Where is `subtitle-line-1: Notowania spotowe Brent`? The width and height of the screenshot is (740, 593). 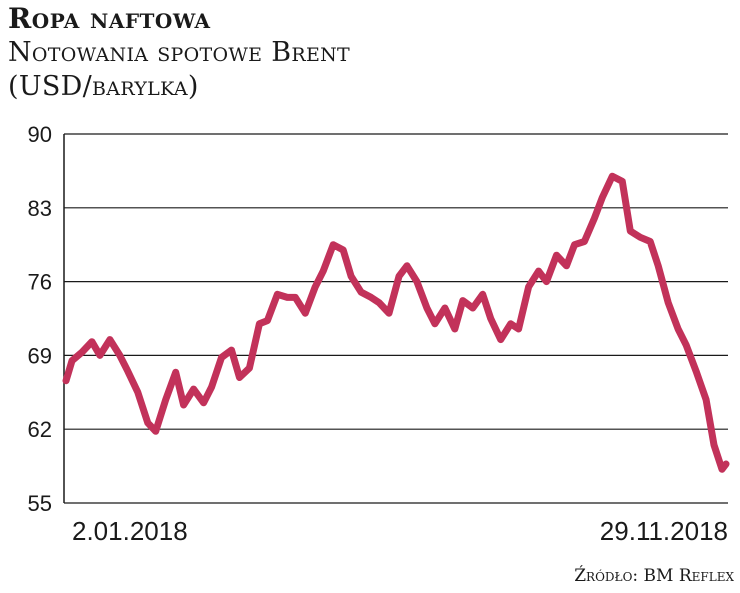
subtitle-line-1: Notowania spotowe Brent is located at coordinates (179, 52).